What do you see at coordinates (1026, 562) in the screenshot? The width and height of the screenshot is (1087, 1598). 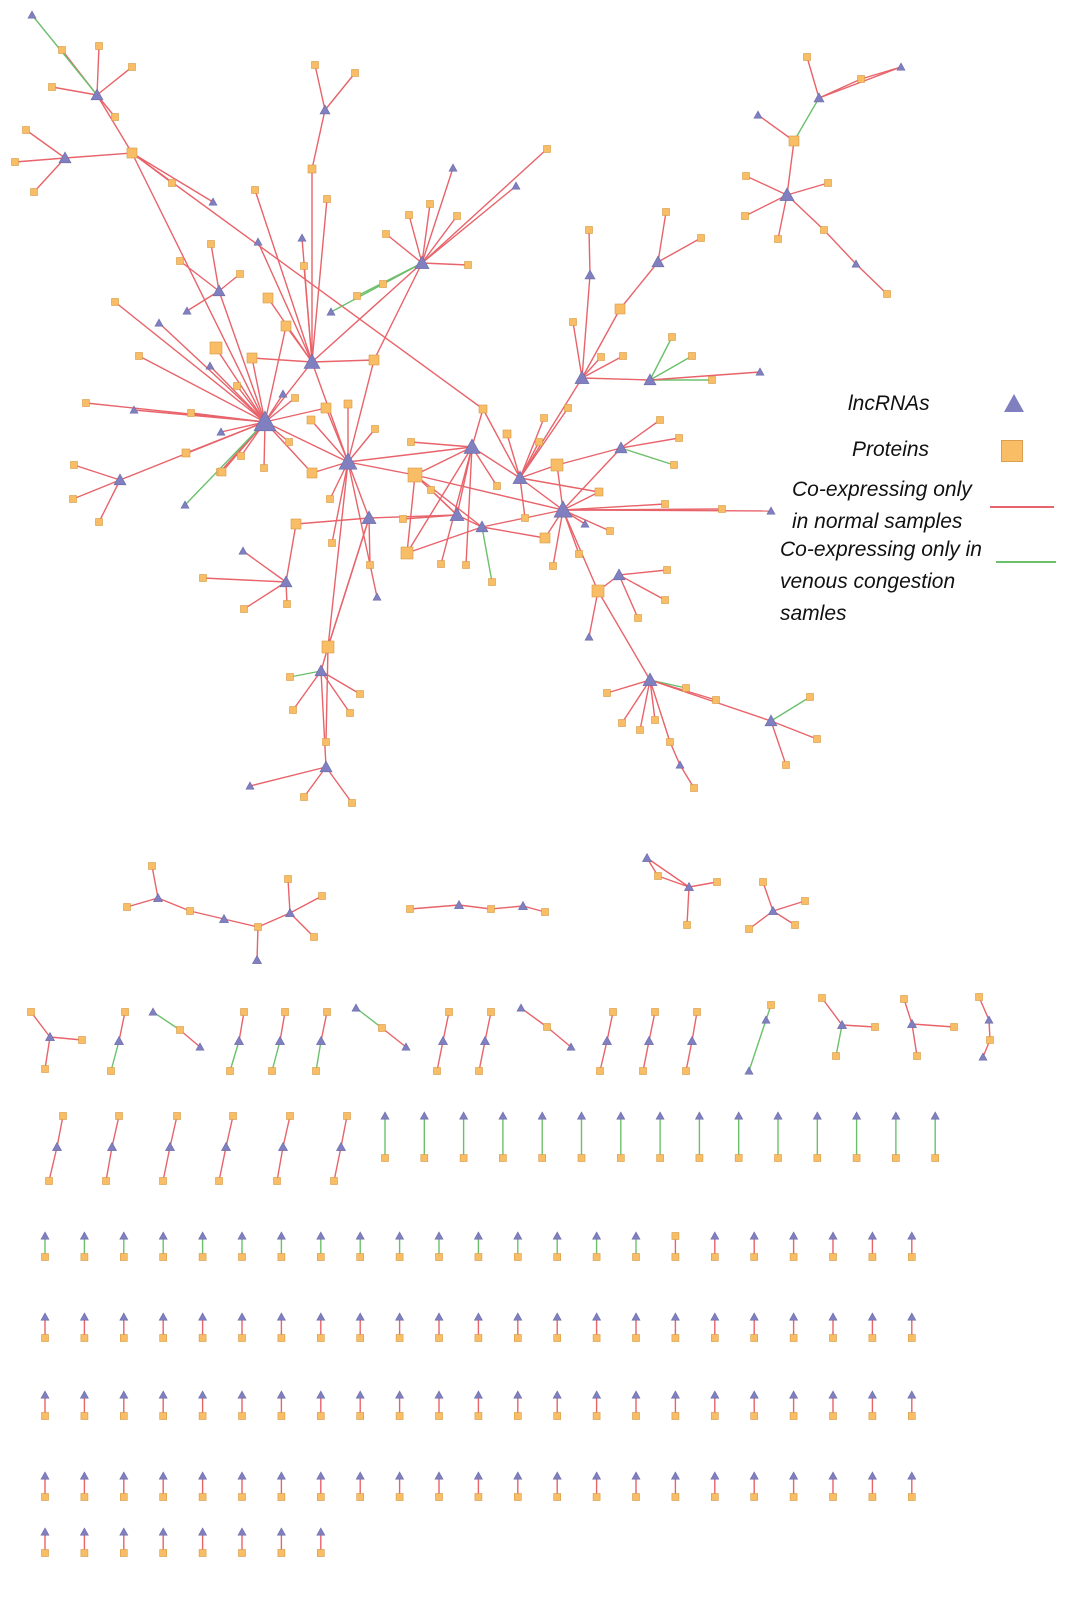 I see `congestion-edge-swatch` at bounding box center [1026, 562].